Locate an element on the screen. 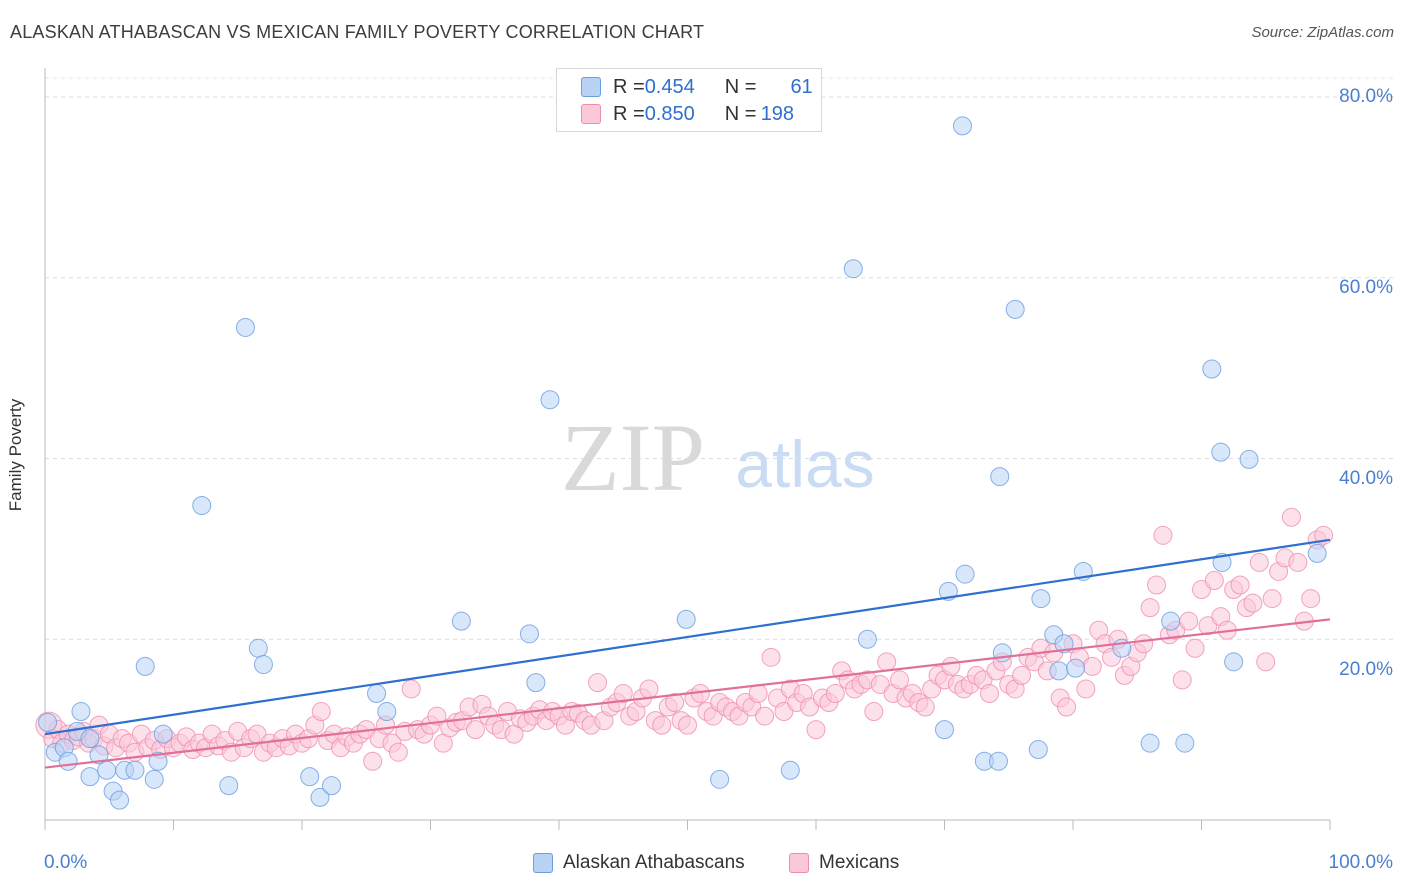 The width and height of the screenshot is (1406, 892). legend-swatch-mexicans is located at coordinates (799, 863).